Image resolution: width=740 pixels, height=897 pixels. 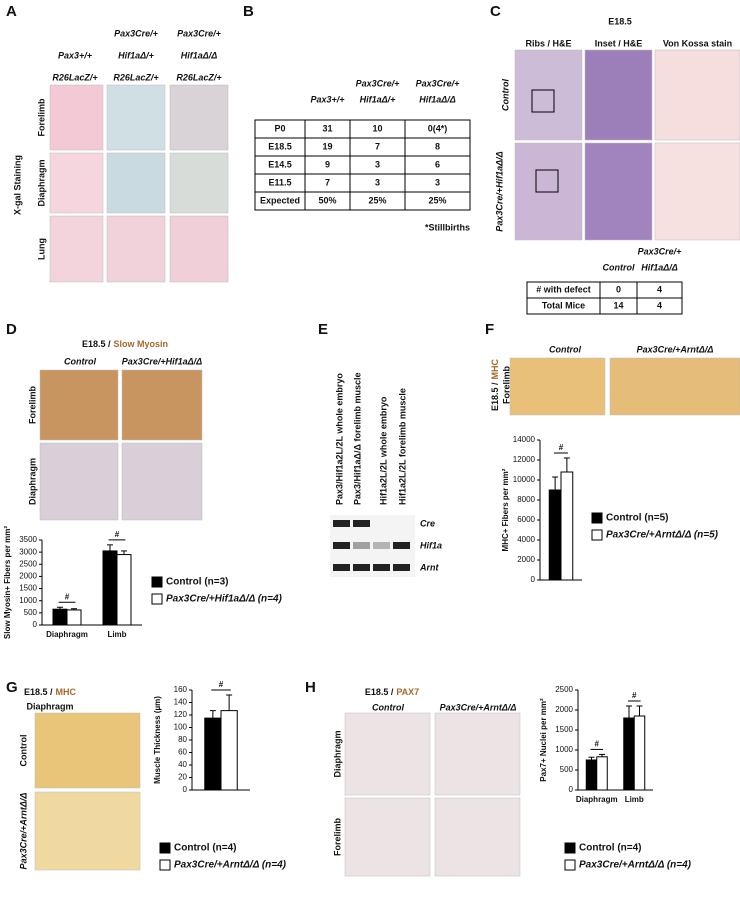 I want to click on panel-subtitle: Diaphragm, so click(x=49, y=706).